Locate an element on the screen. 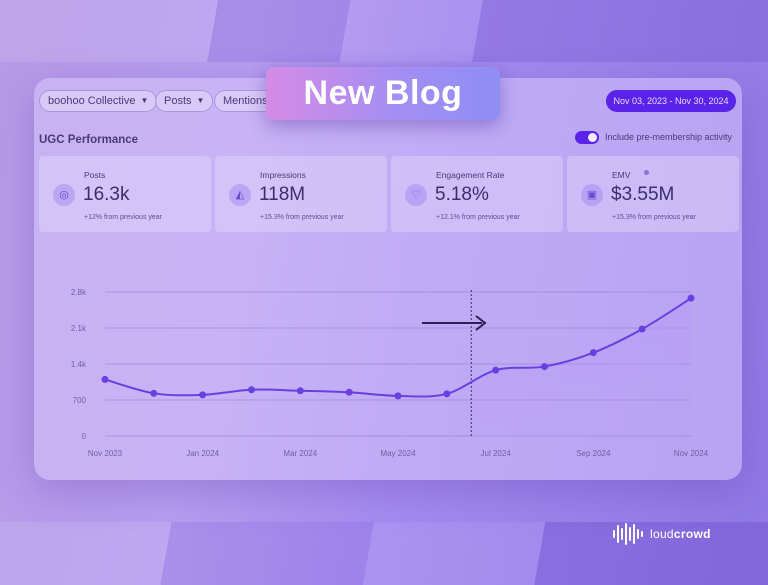  background-band-bottom is located at coordinates (384, 553).